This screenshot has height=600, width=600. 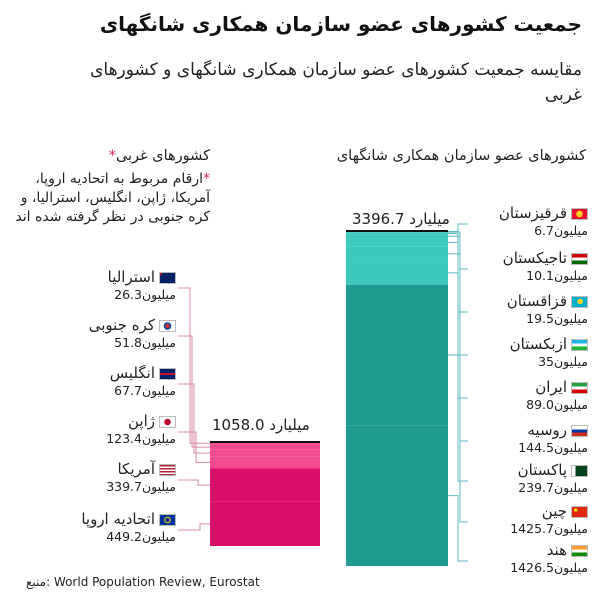 I want to click on page-title: جمعیت کشورهای عضو سازمان همکاری شانگهای, so click(x=340, y=24).